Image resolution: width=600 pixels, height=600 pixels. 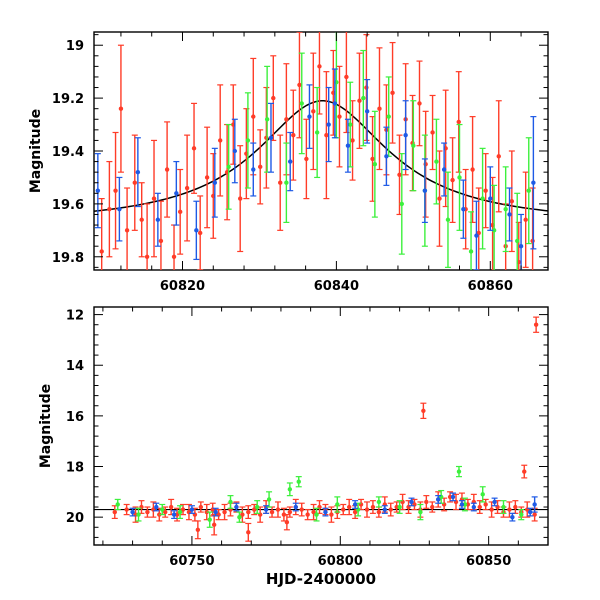 I want to click on top-y-tick-label: 19.8, so click(x=68, y=258).